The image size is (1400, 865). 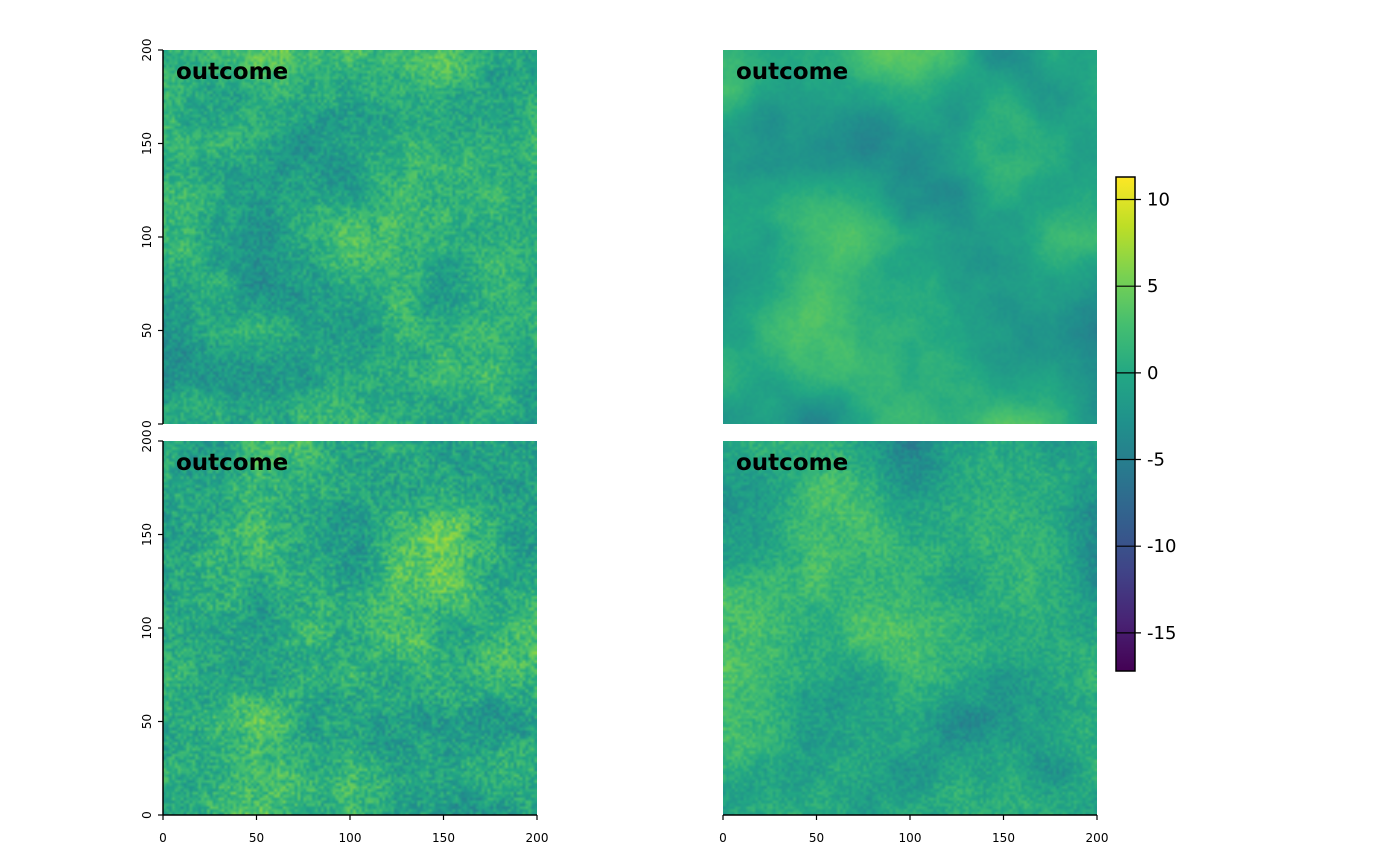 What do you see at coordinates (1145, 424) in the screenshot?
I see `colorbar-legend: 10 5 0 -5 -10 -15` at bounding box center [1145, 424].